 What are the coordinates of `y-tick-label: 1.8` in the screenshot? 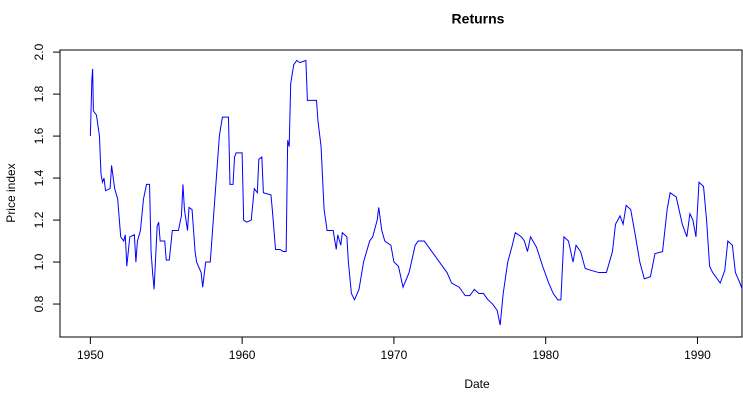 It's located at (39, 93).